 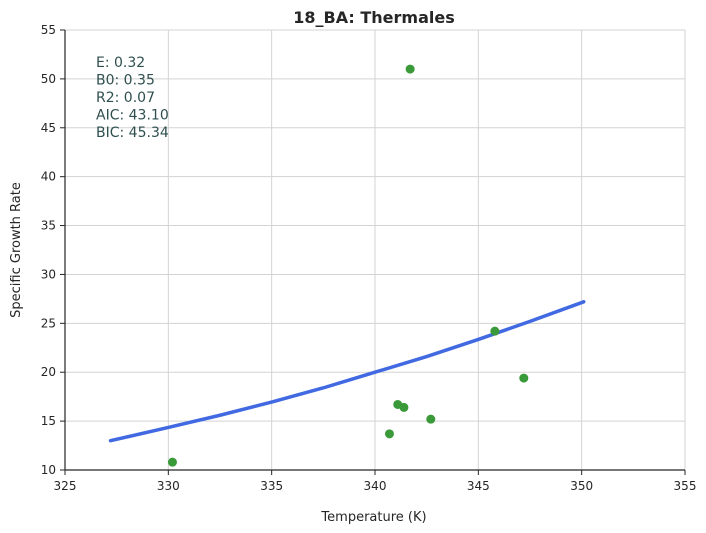 I want to click on y-tick-label: 25, so click(x=48, y=323).